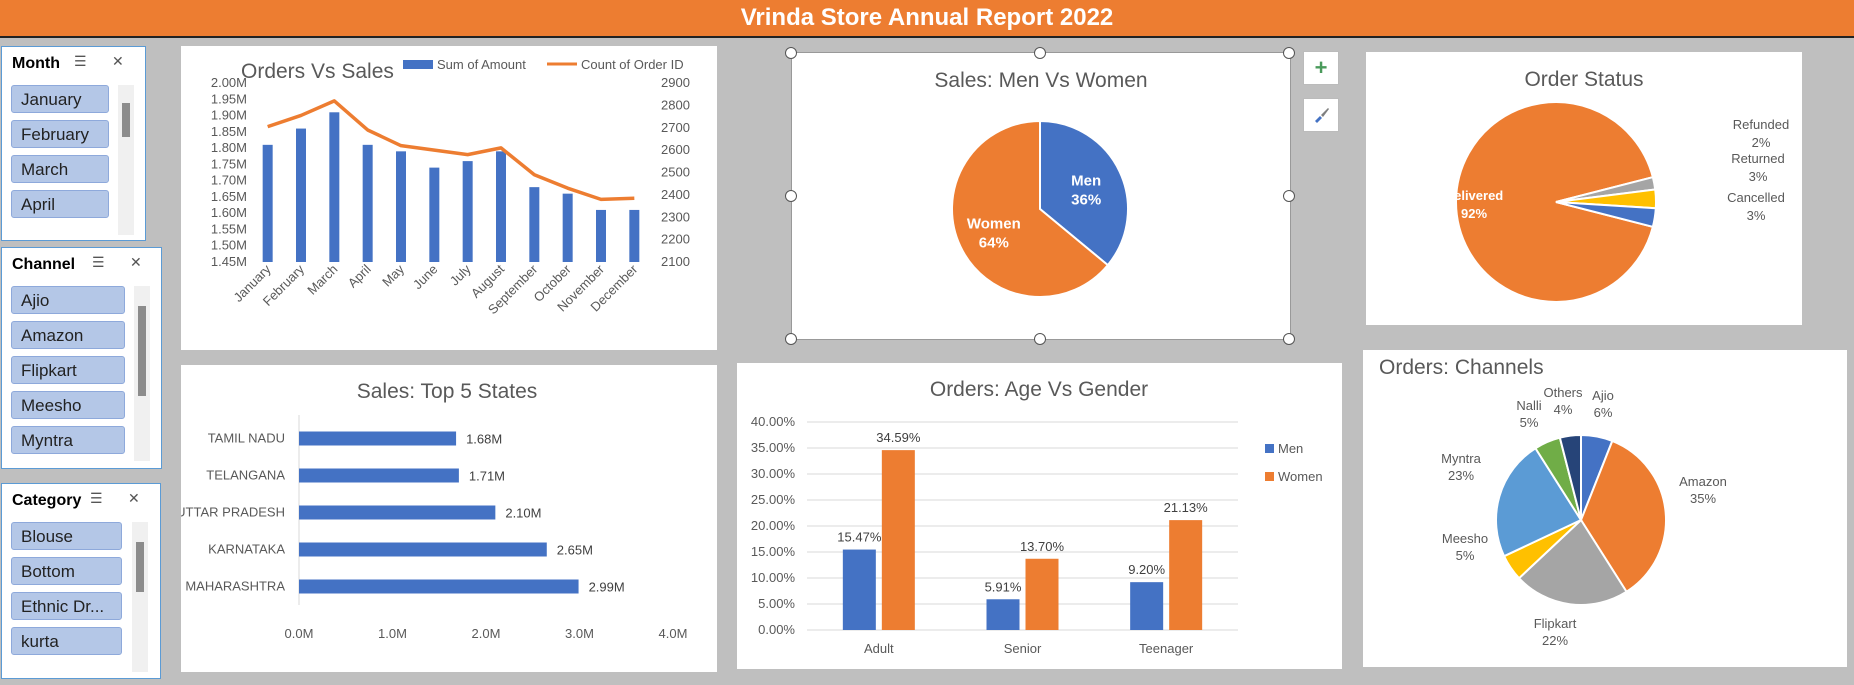 This screenshot has width=1854, height=685. What do you see at coordinates (773, 499) in the screenshot?
I see `y-tick-label: 25.00%` at bounding box center [773, 499].